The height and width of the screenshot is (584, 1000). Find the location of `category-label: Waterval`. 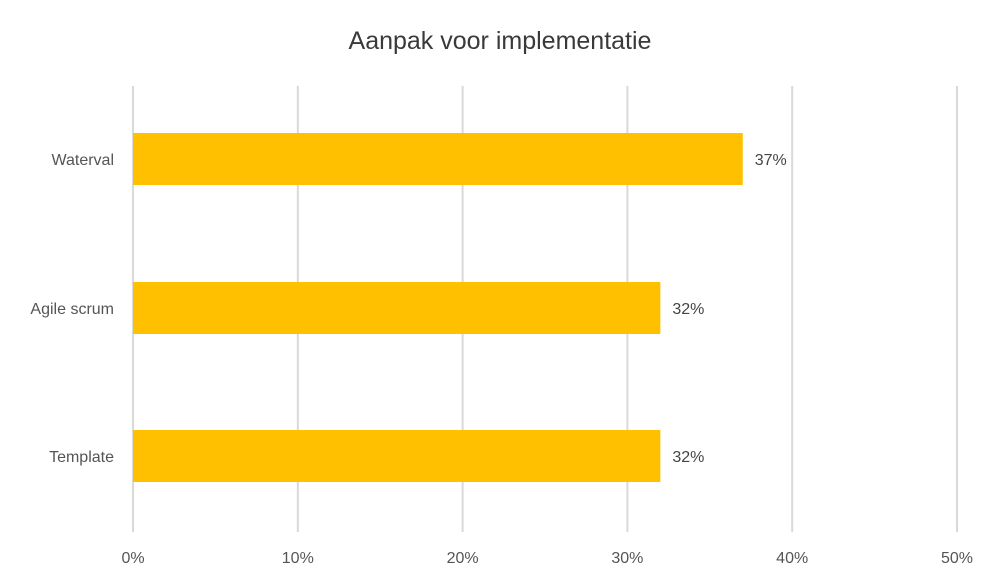

category-label: Waterval is located at coordinates (82, 160).